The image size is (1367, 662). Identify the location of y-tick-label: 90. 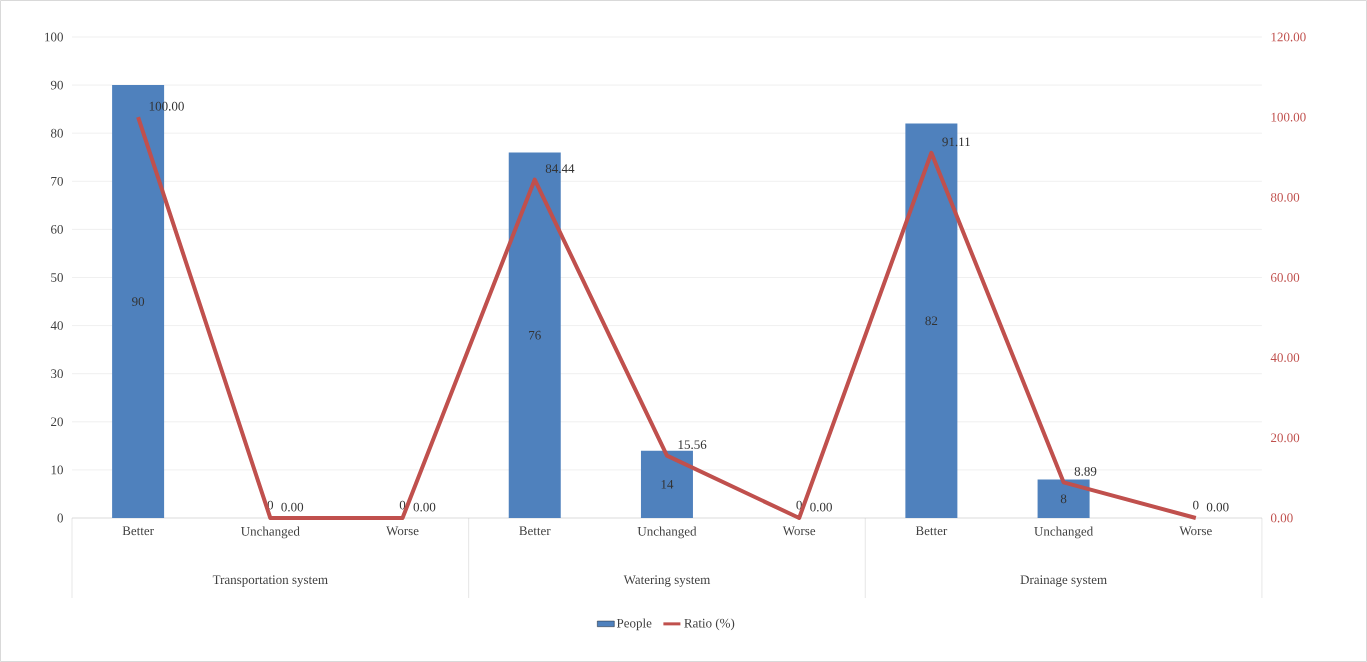
(56, 85).